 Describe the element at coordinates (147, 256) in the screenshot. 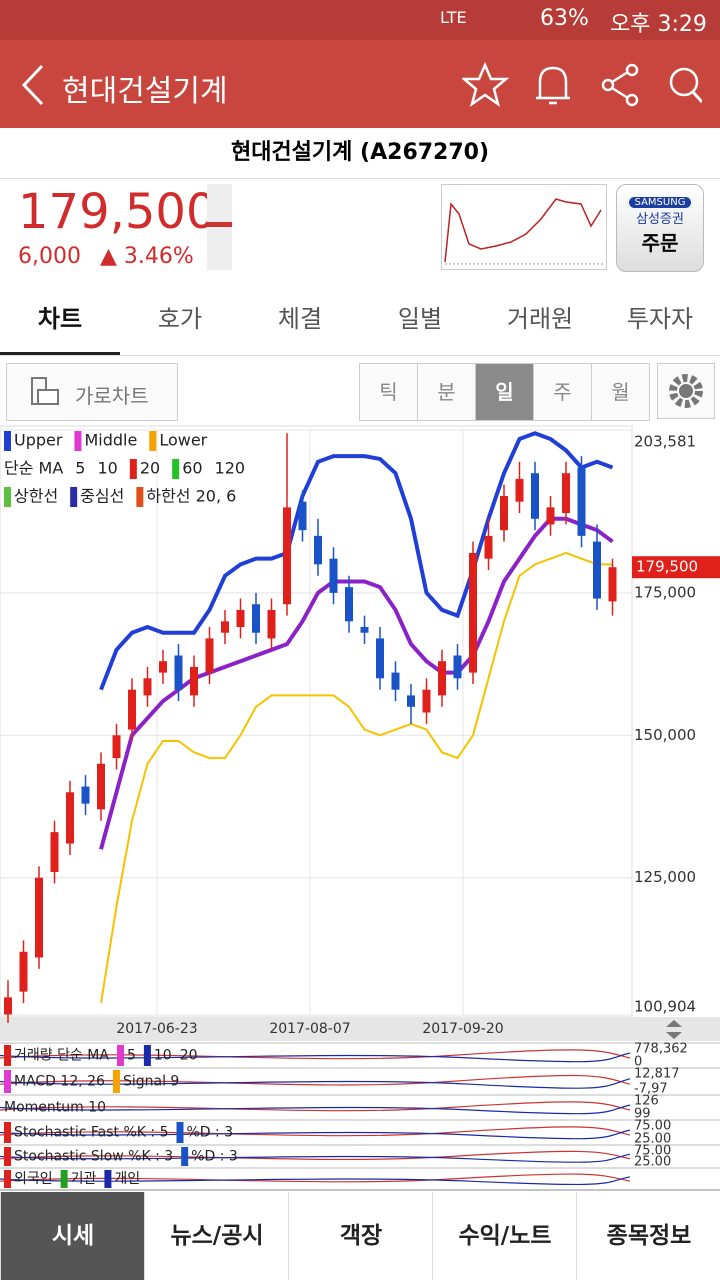

I see `change-pct: ▲ 3.46%` at that location.